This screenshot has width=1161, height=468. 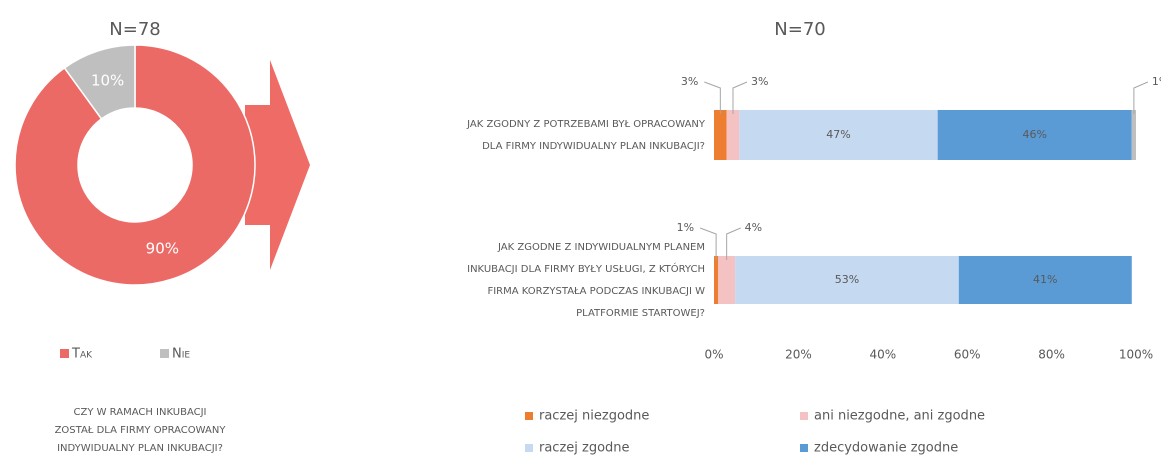 What do you see at coordinates (1136, 355) in the screenshot?
I see `x-tick-label: 100%` at bounding box center [1136, 355].